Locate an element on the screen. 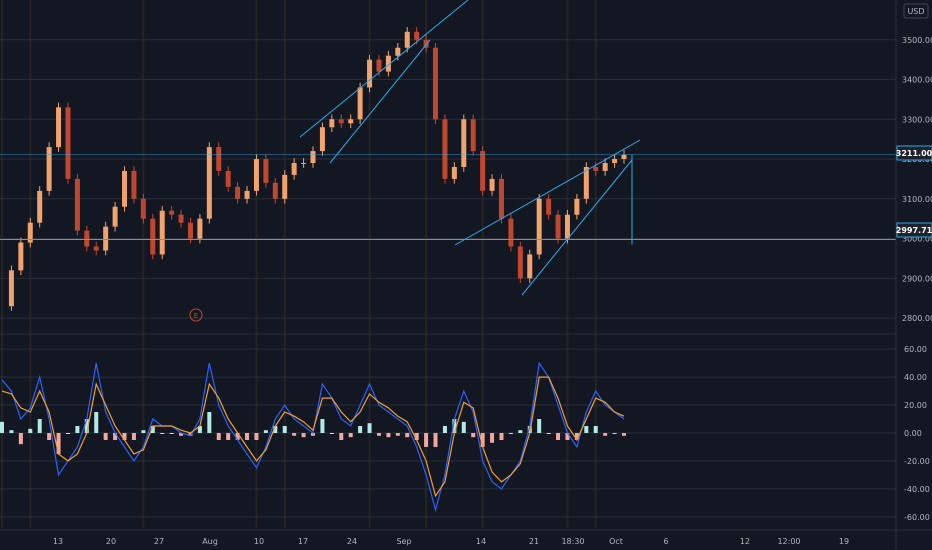 This screenshot has width=932, height=550. oscillator-slow-line is located at coordinates (313, 437).